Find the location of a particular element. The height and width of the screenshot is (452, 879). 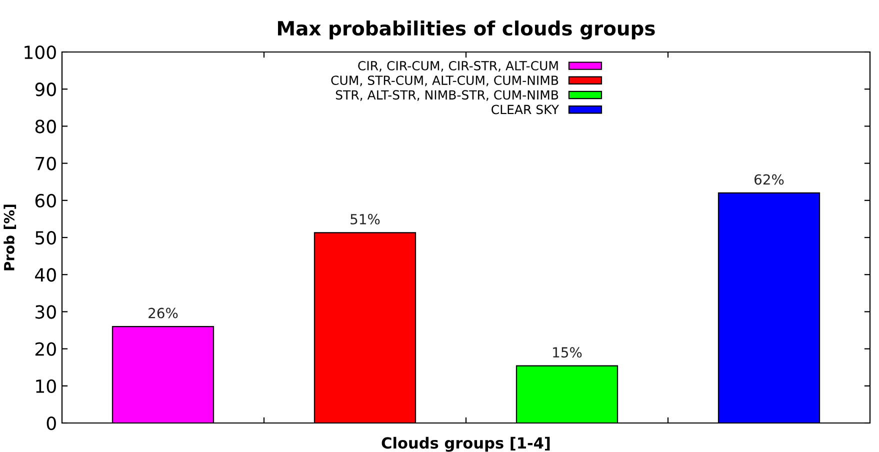

y-tick-label: 20 is located at coordinates (45, 349).